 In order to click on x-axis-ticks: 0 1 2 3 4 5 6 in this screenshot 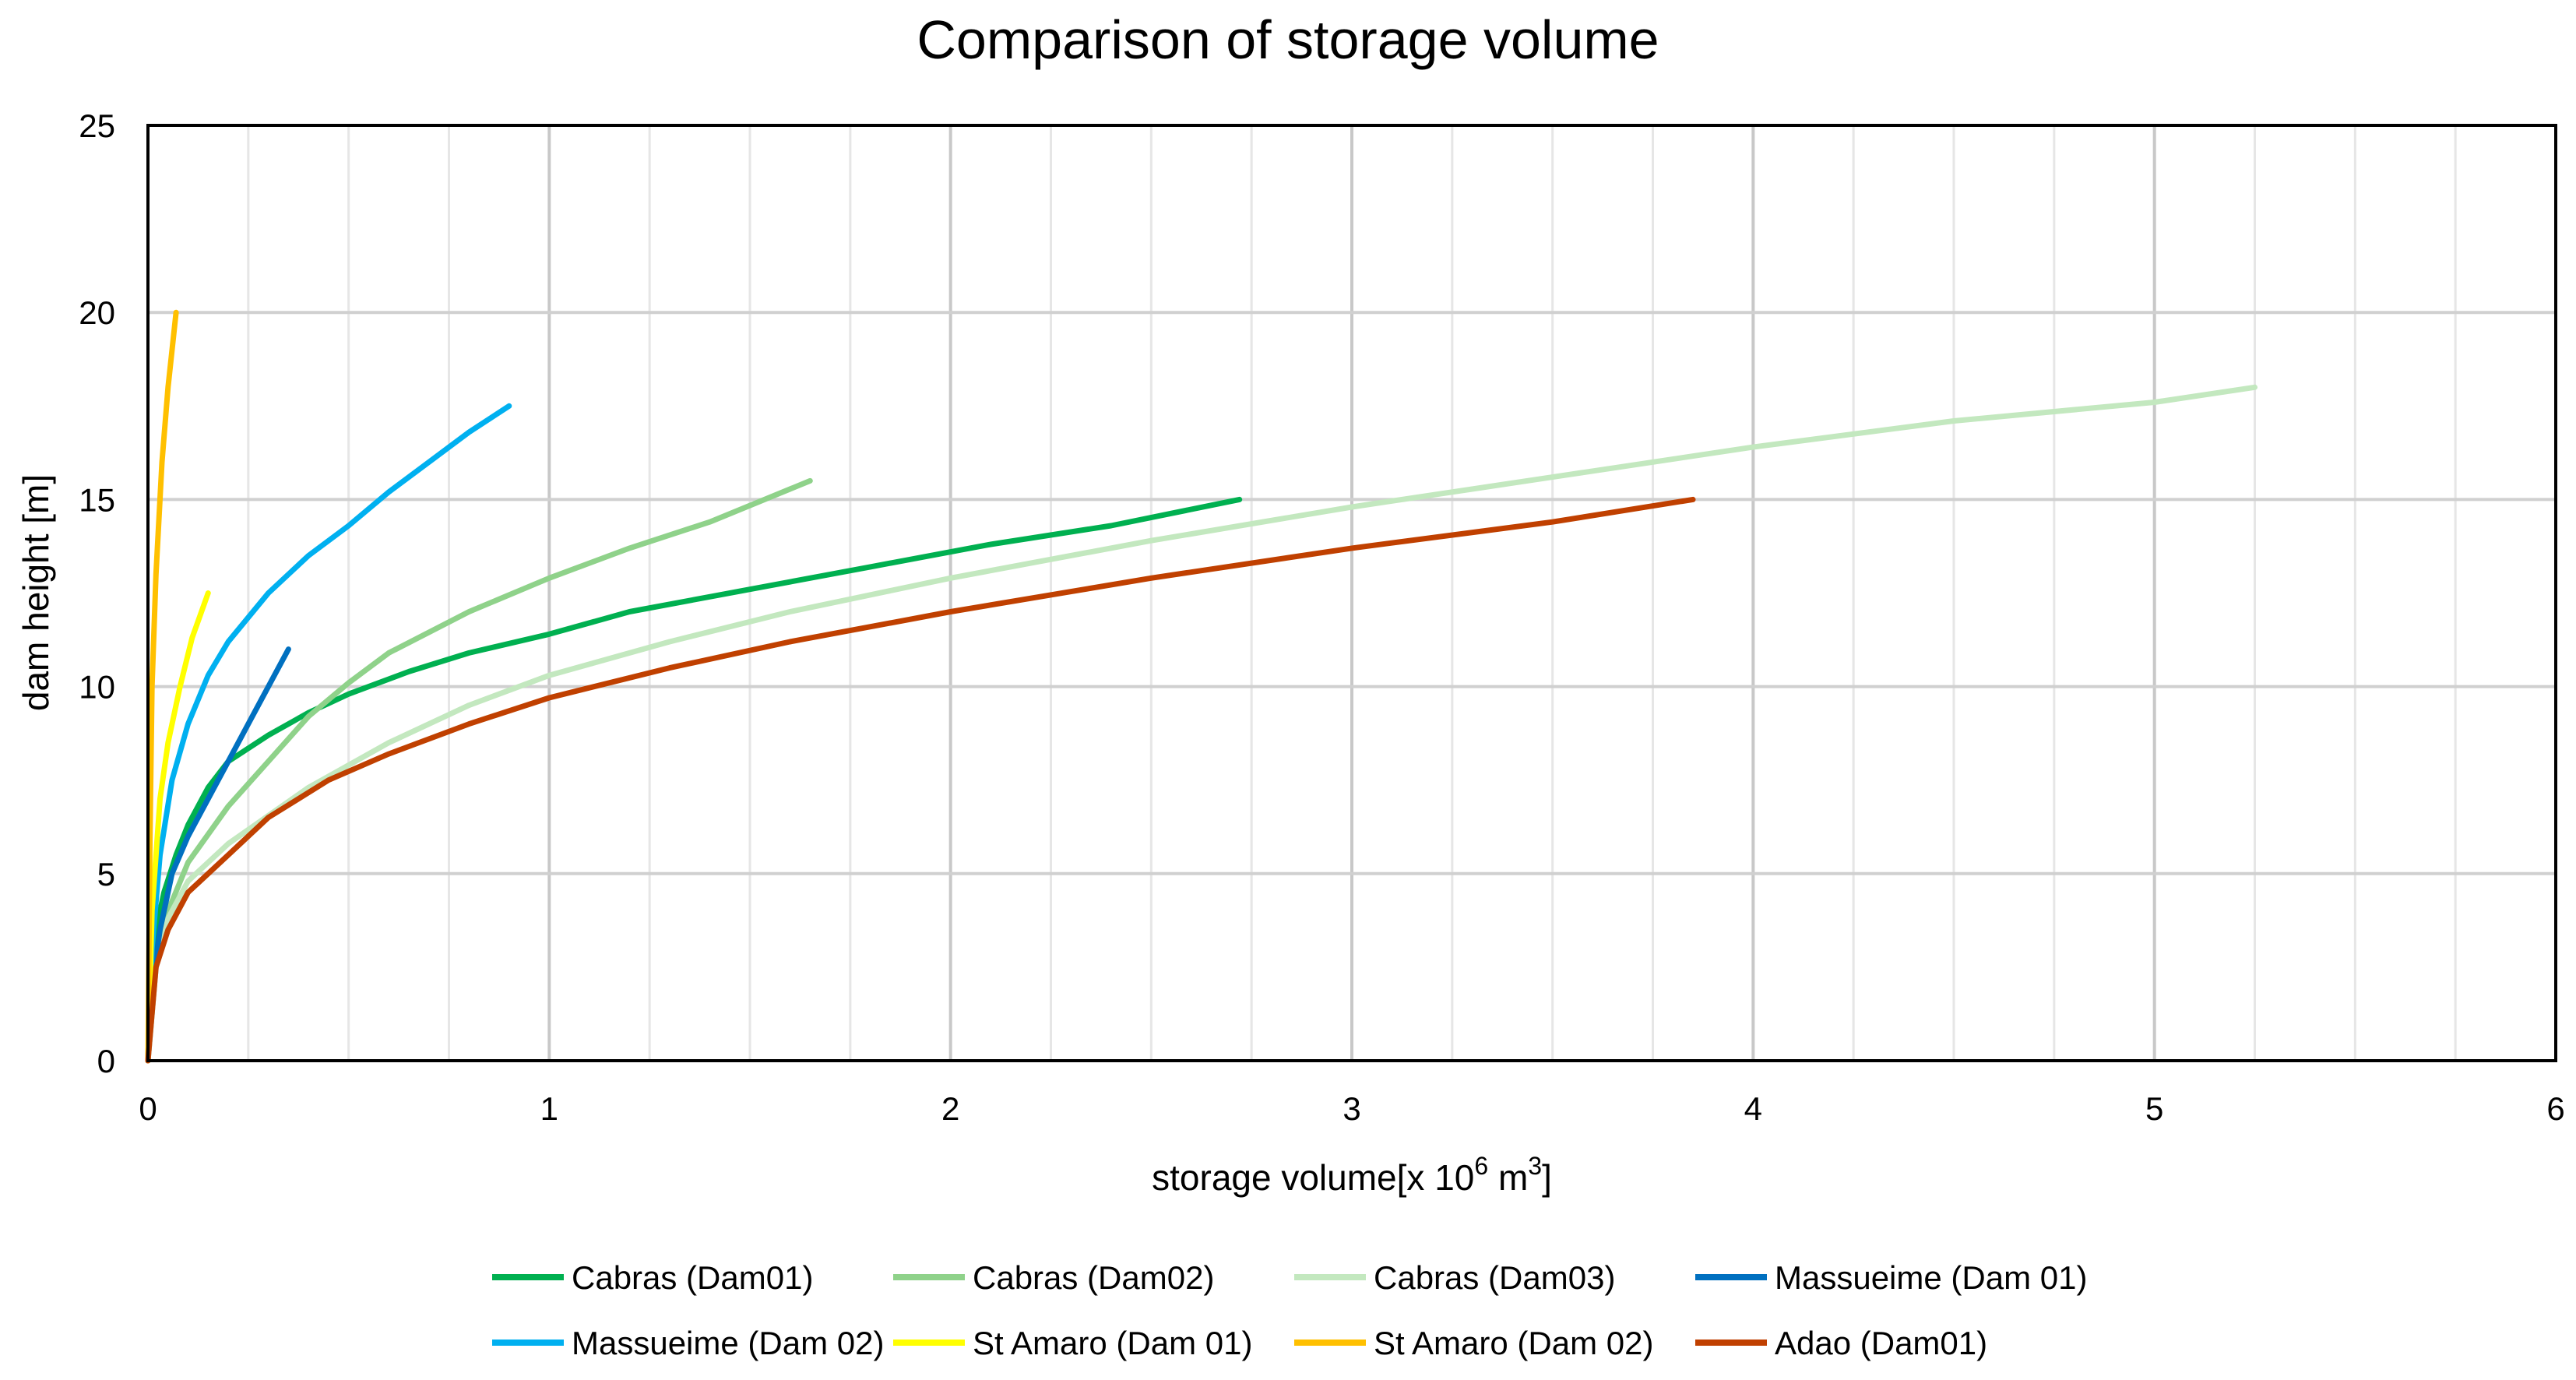, I will do `click(1351, 1108)`.